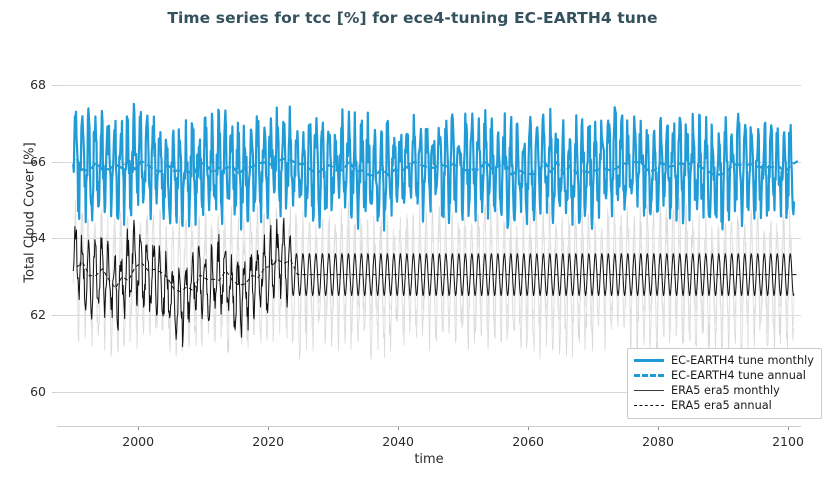  What do you see at coordinates (38, 238) in the screenshot?
I see `y-tick-label-64: 64` at bounding box center [38, 238].